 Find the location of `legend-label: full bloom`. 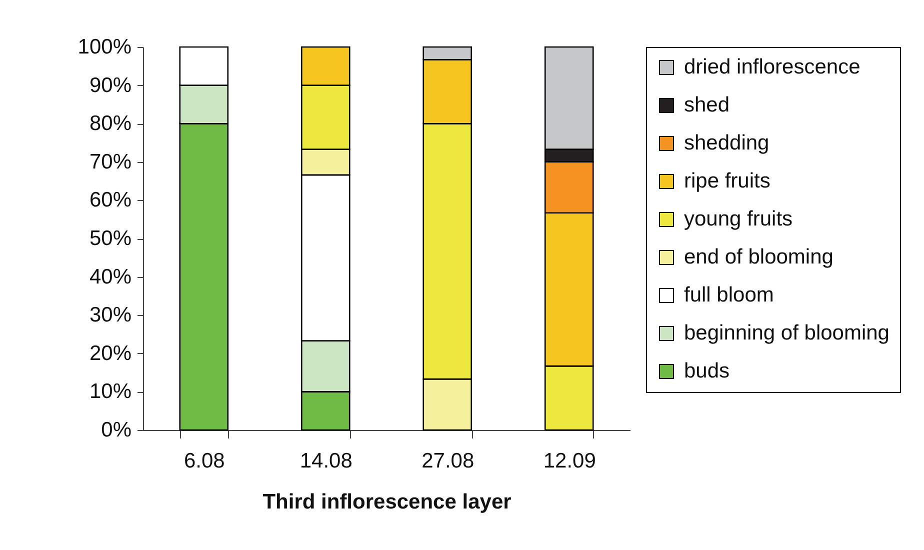

legend-label: full bloom is located at coordinates (729, 295).